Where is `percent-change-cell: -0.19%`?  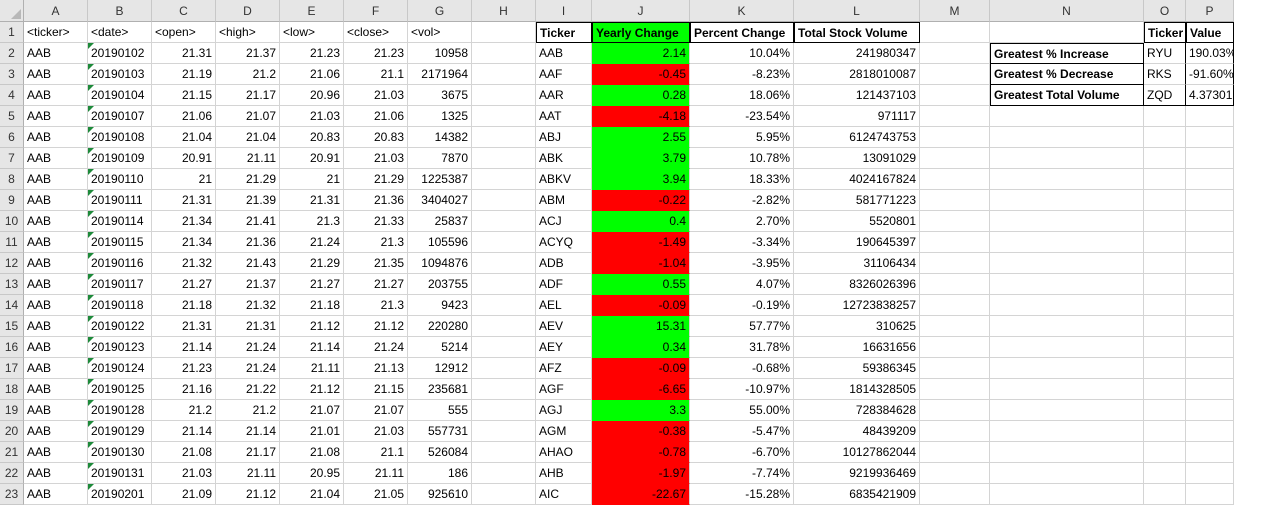 percent-change-cell: -0.19% is located at coordinates (742, 305).